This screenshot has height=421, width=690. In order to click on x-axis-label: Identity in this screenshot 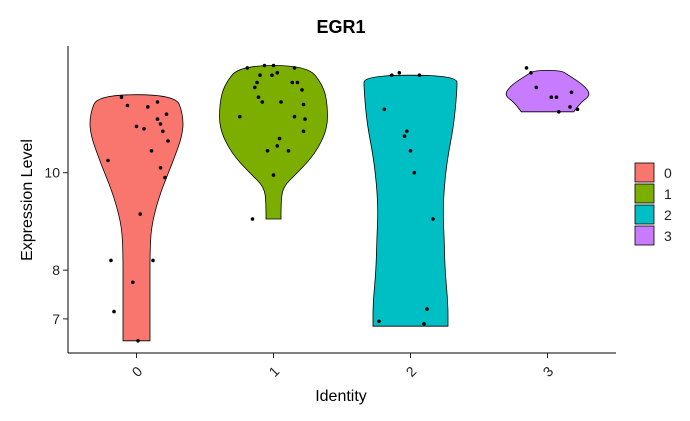, I will do `click(341, 396)`.